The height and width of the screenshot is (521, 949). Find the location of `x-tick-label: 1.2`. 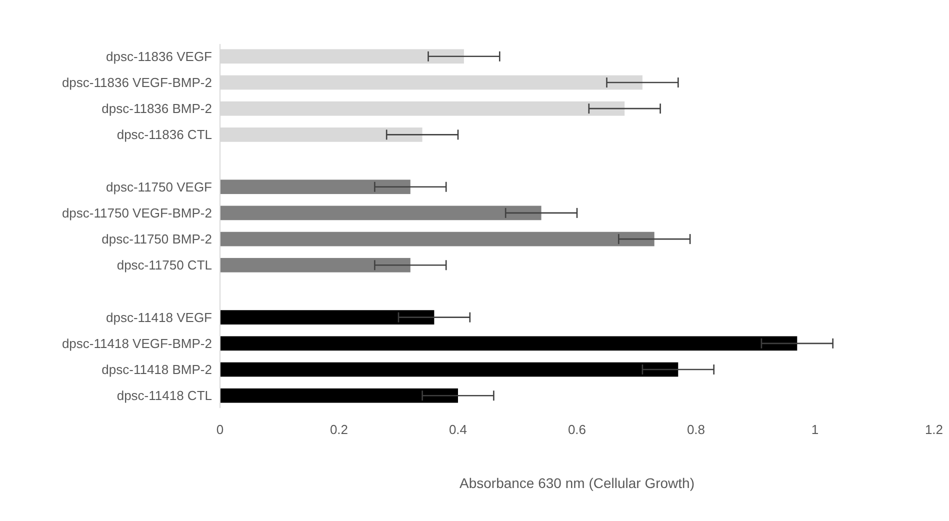

x-tick-label: 1.2 is located at coordinates (934, 429).